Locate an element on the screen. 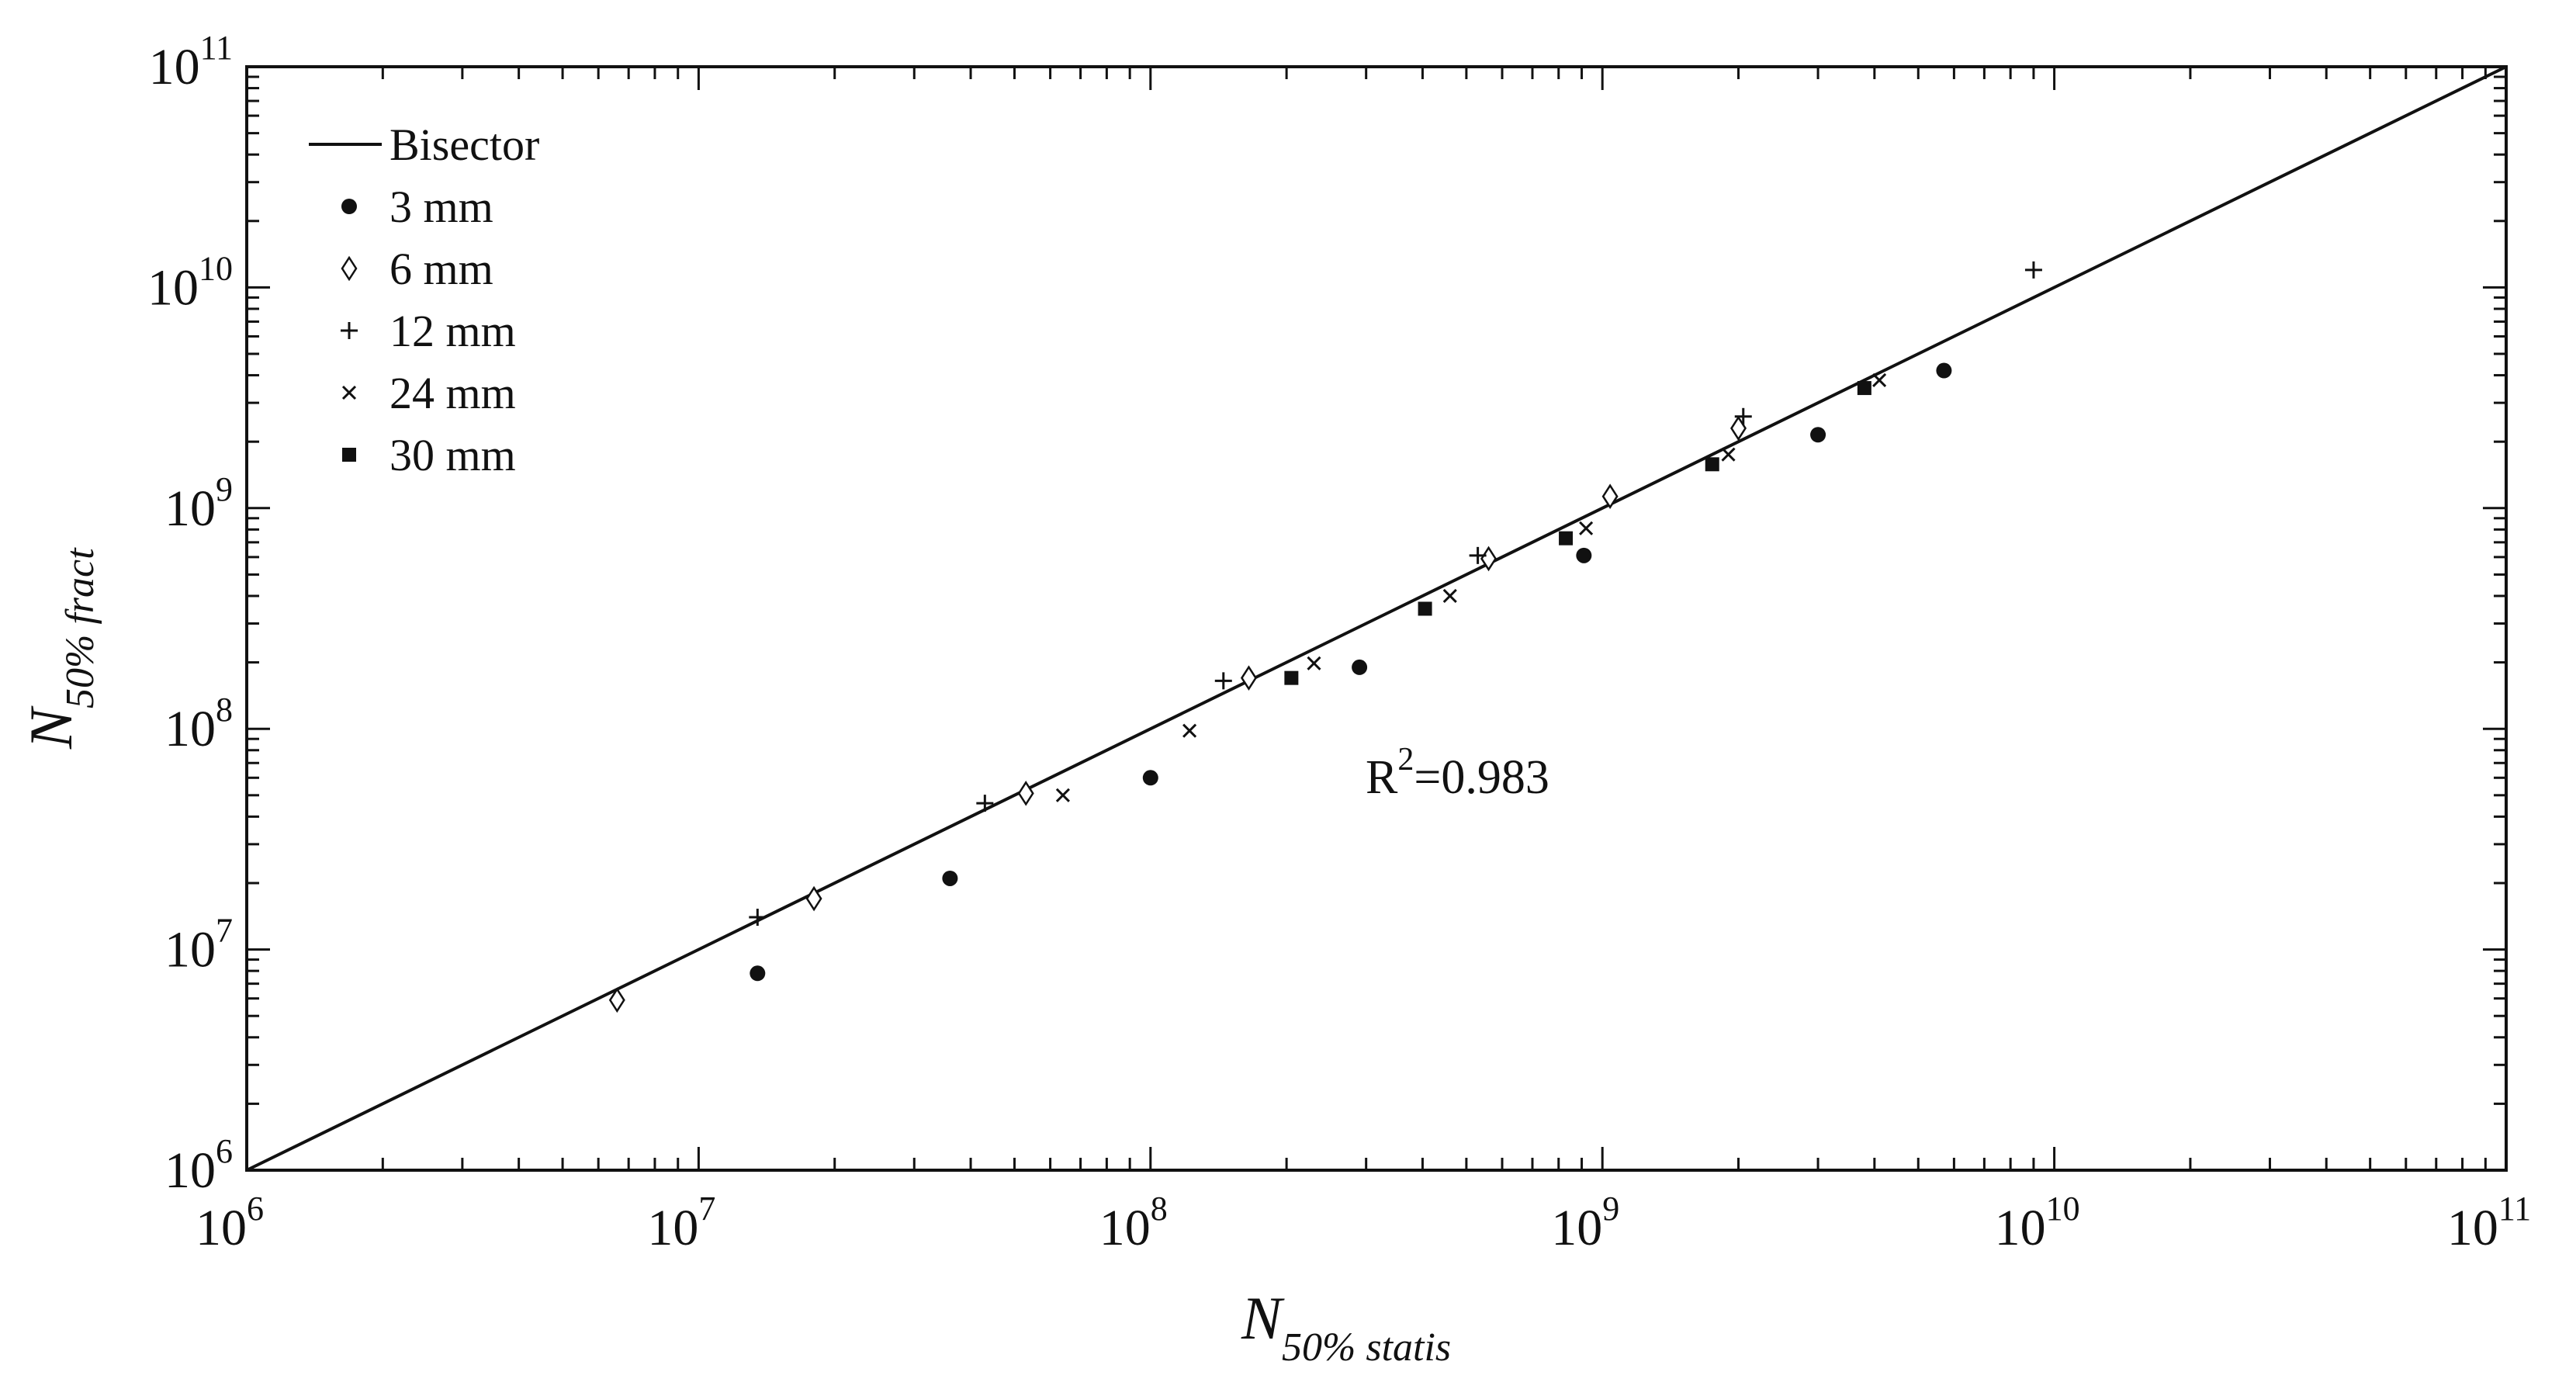 The height and width of the screenshot is (1396, 2576). legend-marker-12mm is located at coordinates (349, 330).